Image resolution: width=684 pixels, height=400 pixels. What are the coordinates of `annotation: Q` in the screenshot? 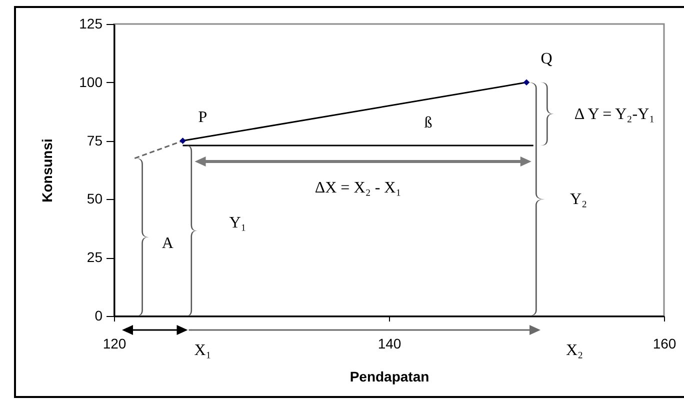 It's located at (546, 59).